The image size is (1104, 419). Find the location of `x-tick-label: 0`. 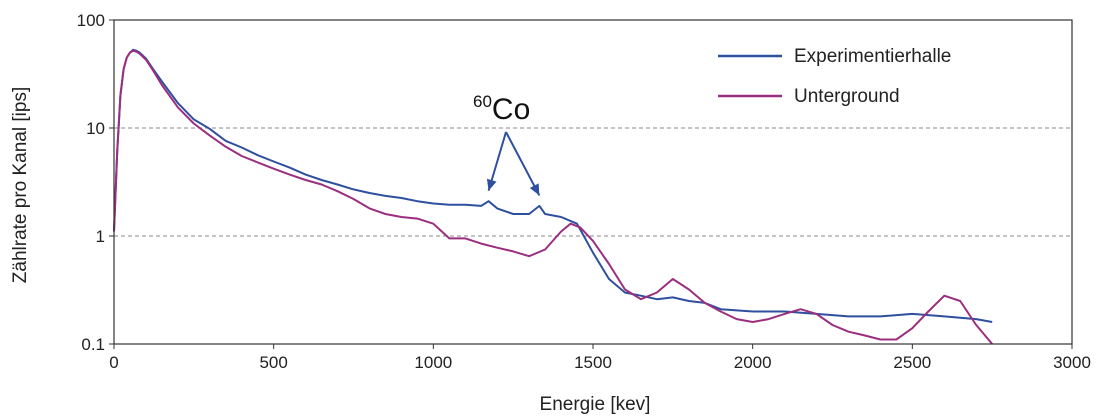

x-tick-label: 0 is located at coordinates (113, 362).